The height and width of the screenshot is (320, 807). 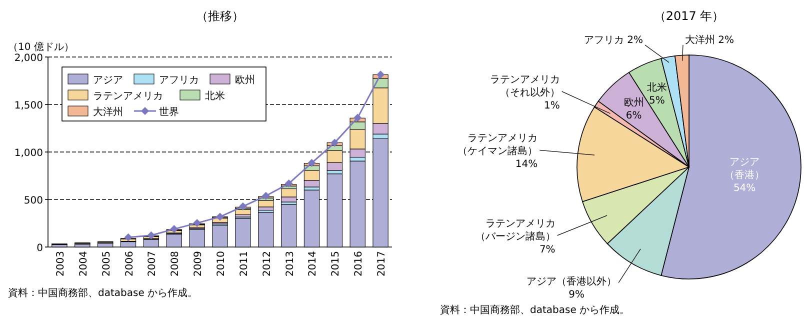 I want to click on legend-label: 大洋州, so click(x=108, y=112).